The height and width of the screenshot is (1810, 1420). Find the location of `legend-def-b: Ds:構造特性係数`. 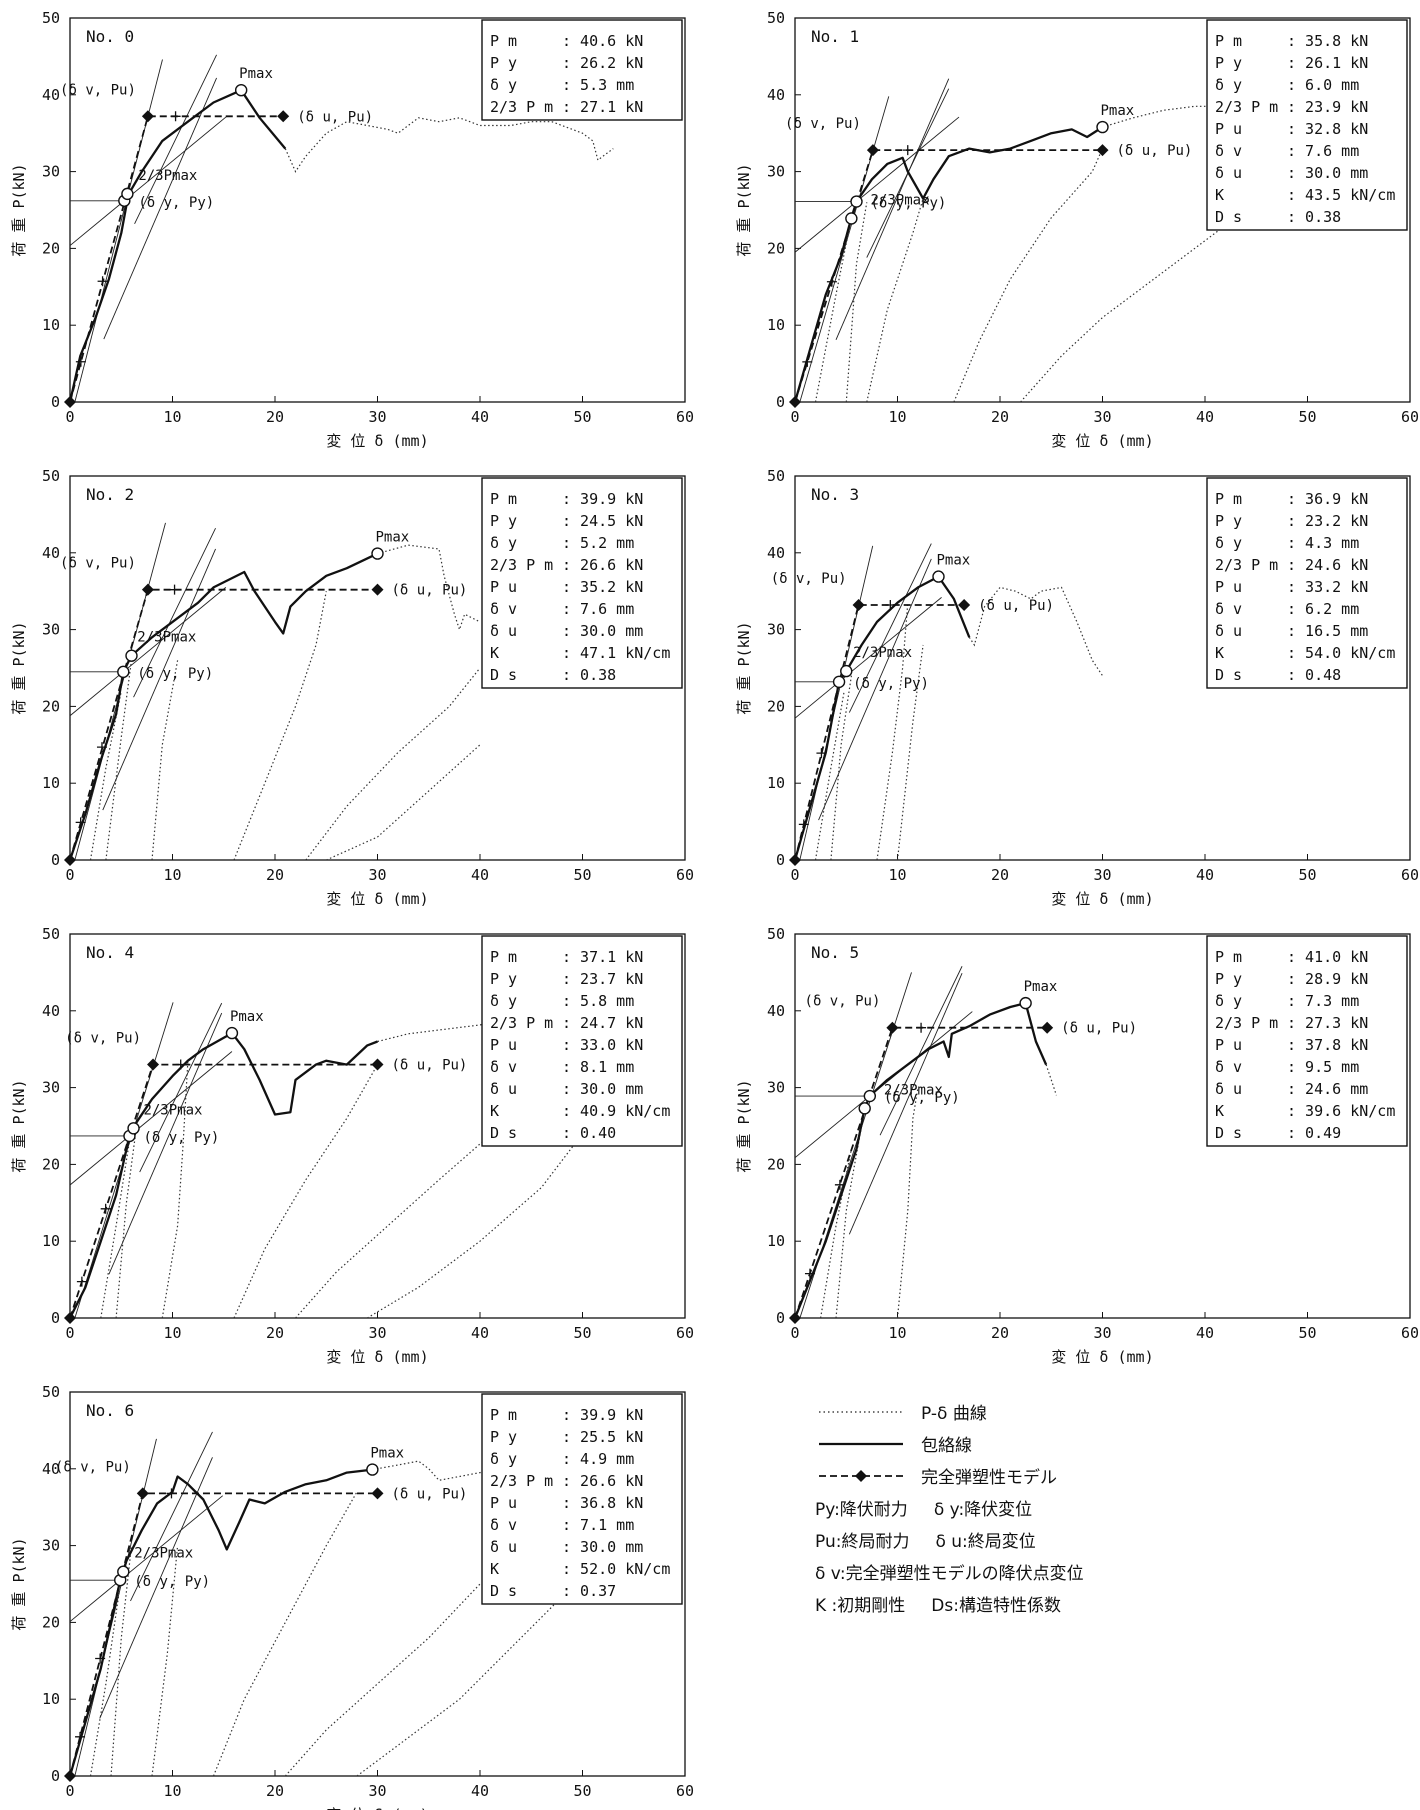

legend-def-b: Ds:構造特性係数 is located at coordinates (996, 1605).